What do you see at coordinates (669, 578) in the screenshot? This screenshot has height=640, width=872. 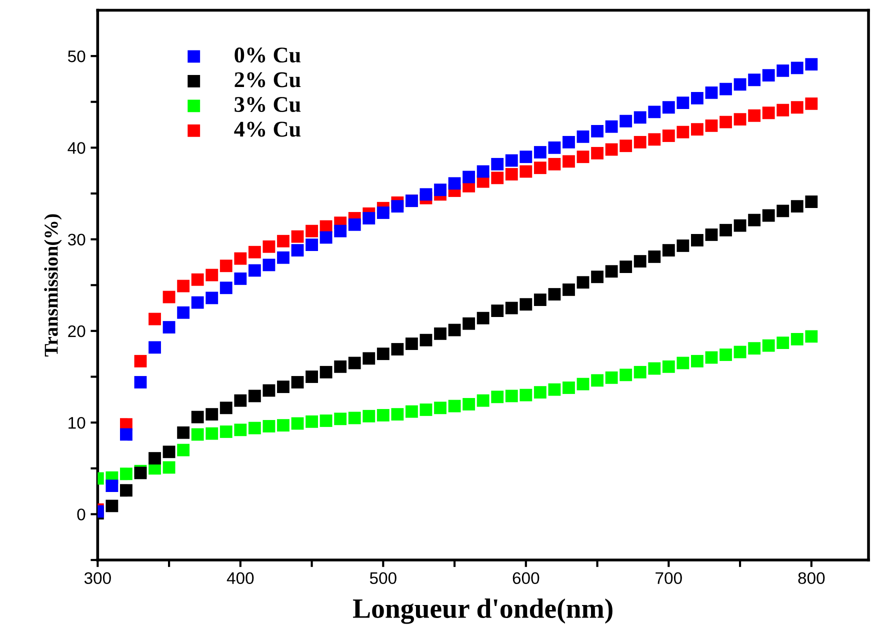 I see `x-tick-label: 700` at bounding box center [669, 578].